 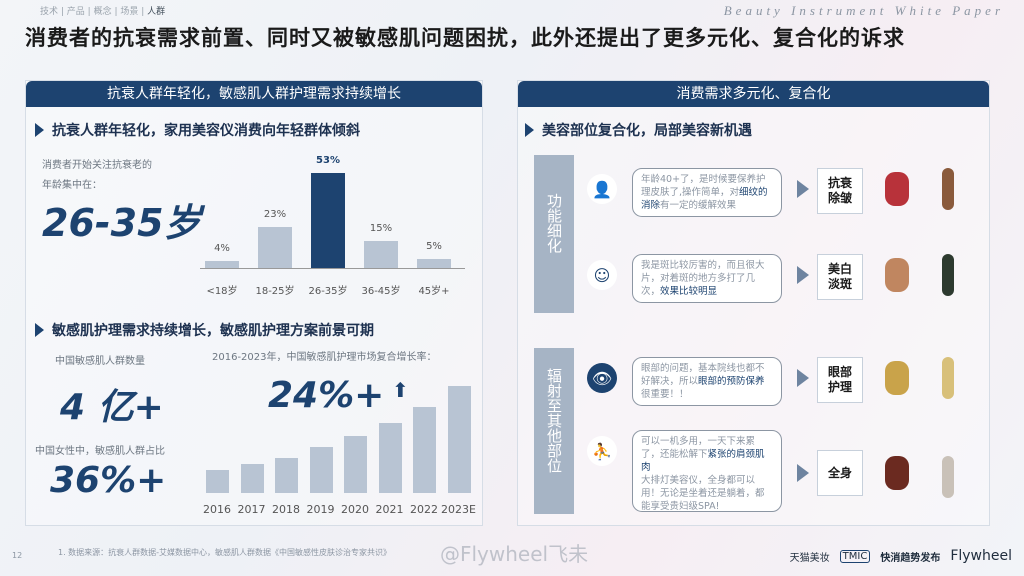 I want to click on section-title: 美容部位复合化，局部美容新机遇, so click(x=638, y=130).